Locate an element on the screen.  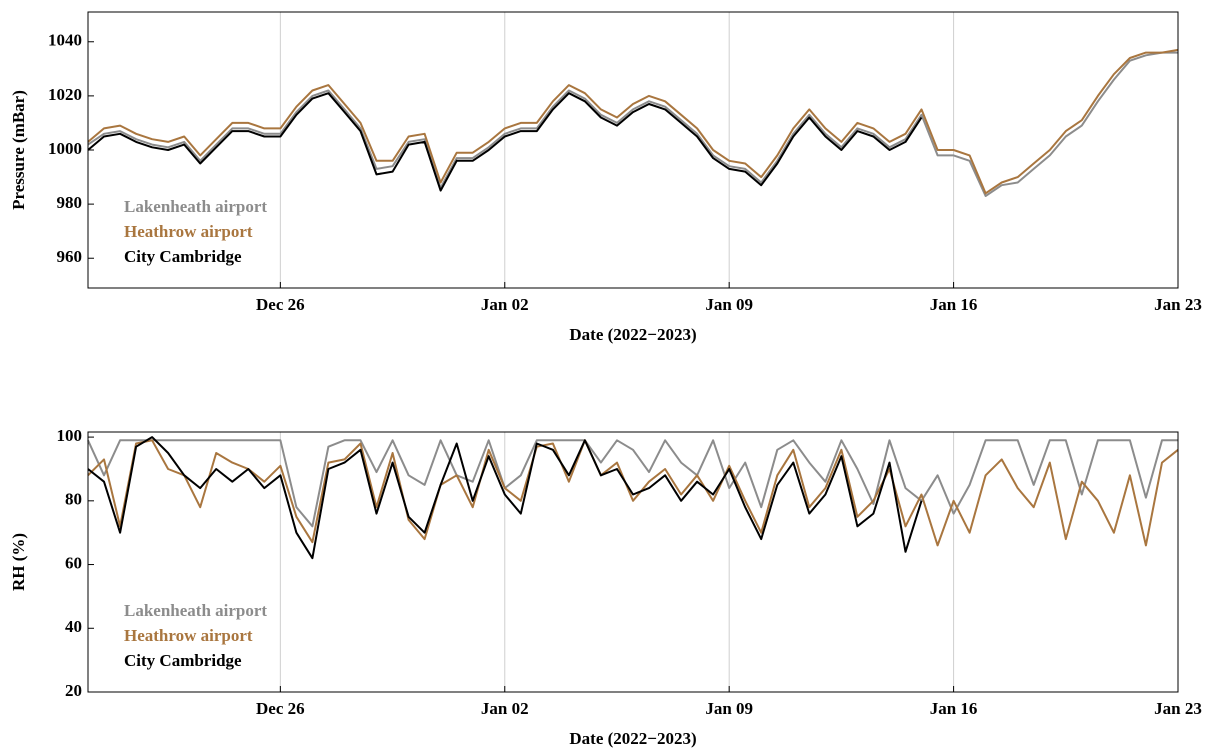
y-tick-label: 40 is located at coordinates (73, 626).